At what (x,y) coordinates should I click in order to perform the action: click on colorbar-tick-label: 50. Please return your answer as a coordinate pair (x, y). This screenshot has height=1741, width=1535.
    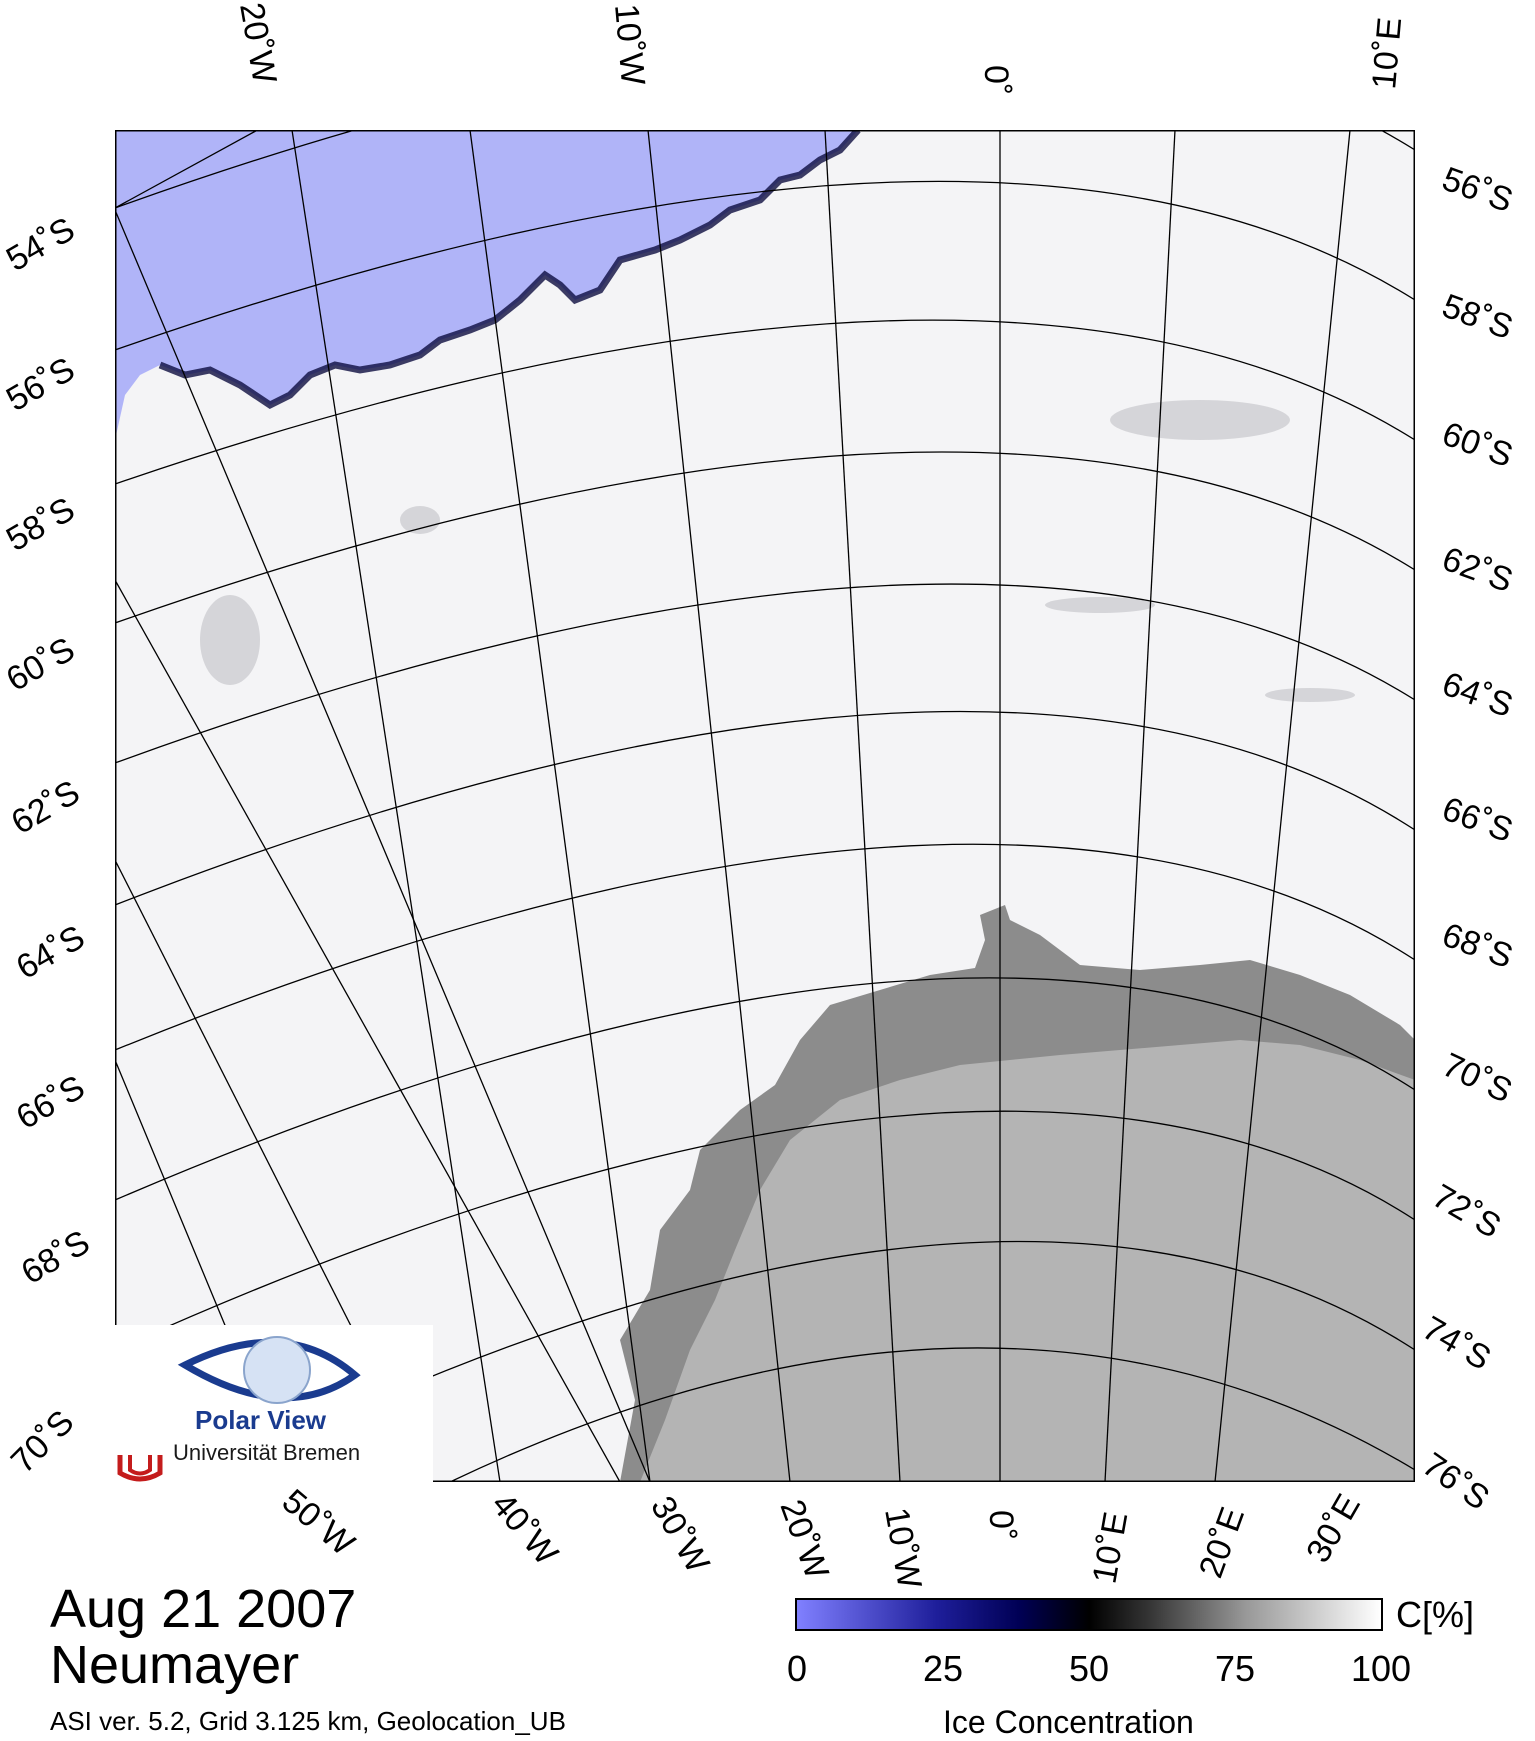
    Looking at the image, I should click on (1089, 1668).